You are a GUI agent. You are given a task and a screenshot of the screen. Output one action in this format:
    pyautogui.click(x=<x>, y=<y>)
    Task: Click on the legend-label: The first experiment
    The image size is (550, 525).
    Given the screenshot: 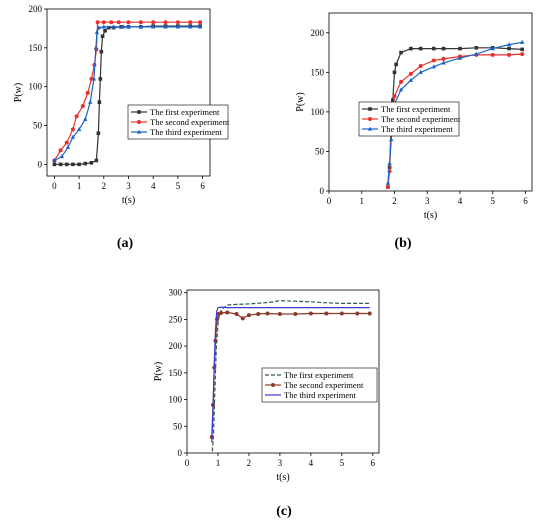 What is the action you would take?
    pyautogui.click(x=416, y=109)
    